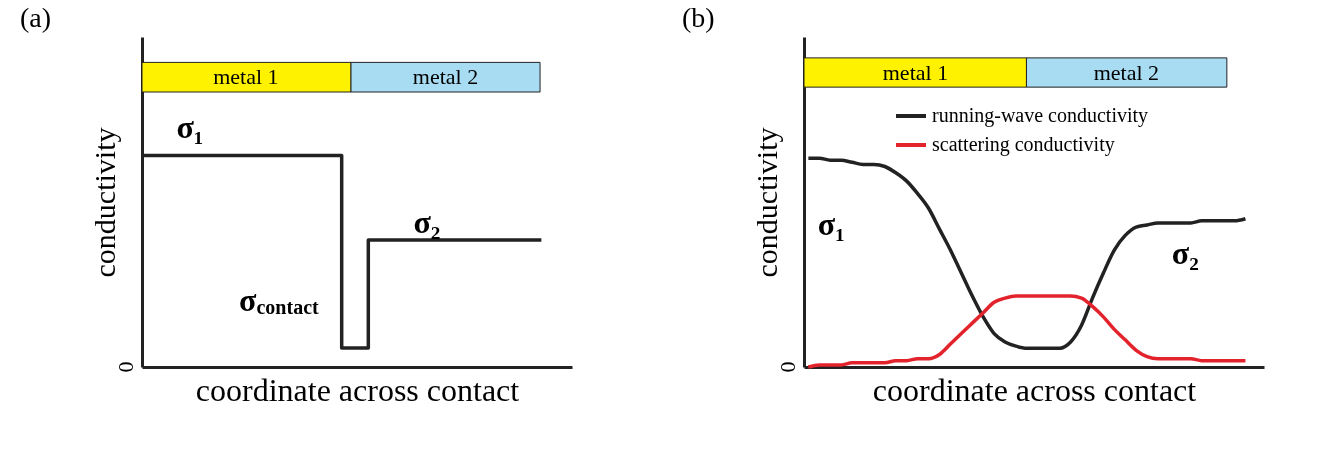 The height and width of the screenshot is (454, 1341). I want to click on annotation: σcontact, so click(279, 300).